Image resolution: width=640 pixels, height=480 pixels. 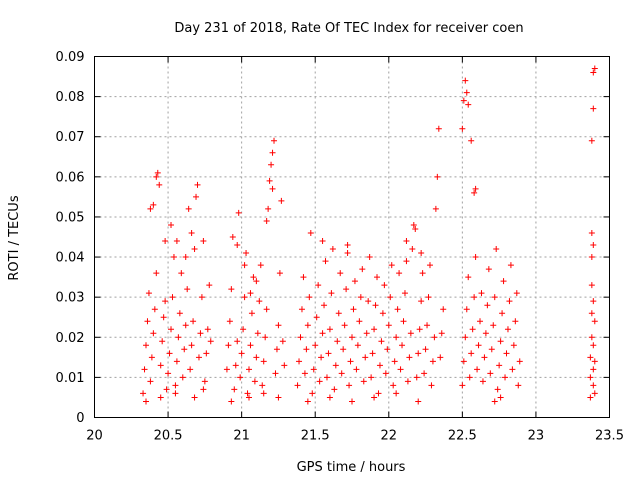 I want to click on y-tick-label: 0.05, so click(x=70, y=217).